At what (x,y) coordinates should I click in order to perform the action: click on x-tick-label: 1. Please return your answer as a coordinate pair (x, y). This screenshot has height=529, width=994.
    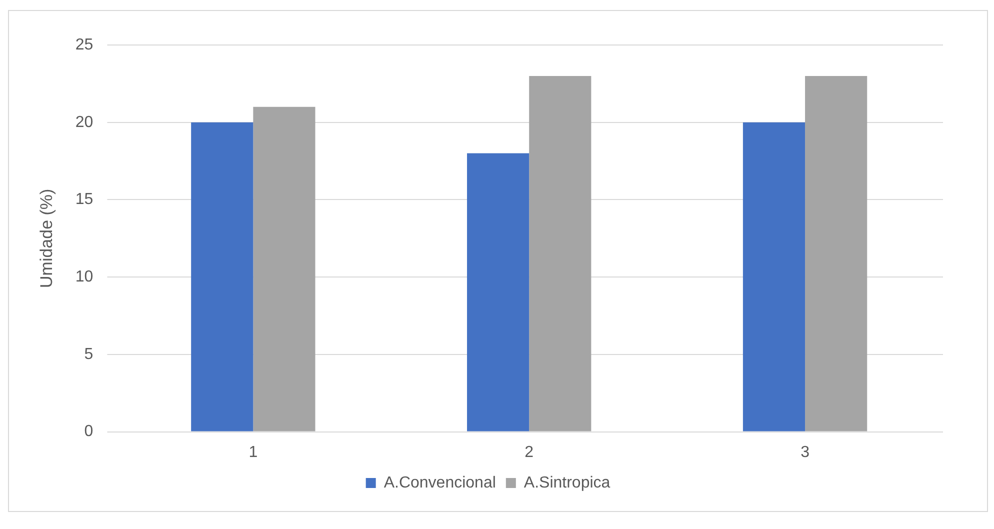
    Looking at the image, I should click on (253, 452).